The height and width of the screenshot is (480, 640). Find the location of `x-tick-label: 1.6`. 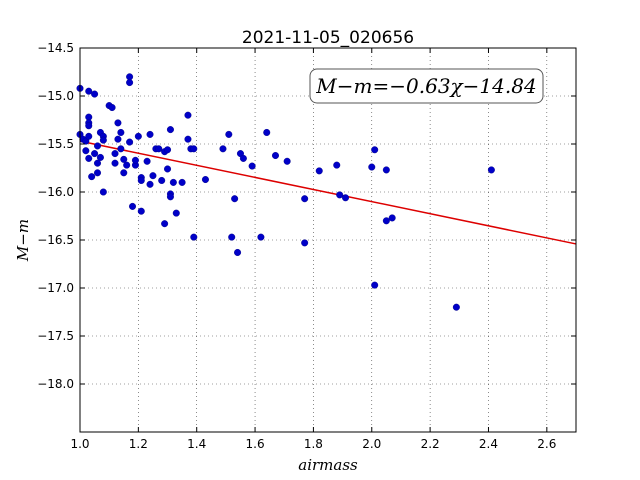

x-tick-label: 1.6 is located at coordinates (255, 444).